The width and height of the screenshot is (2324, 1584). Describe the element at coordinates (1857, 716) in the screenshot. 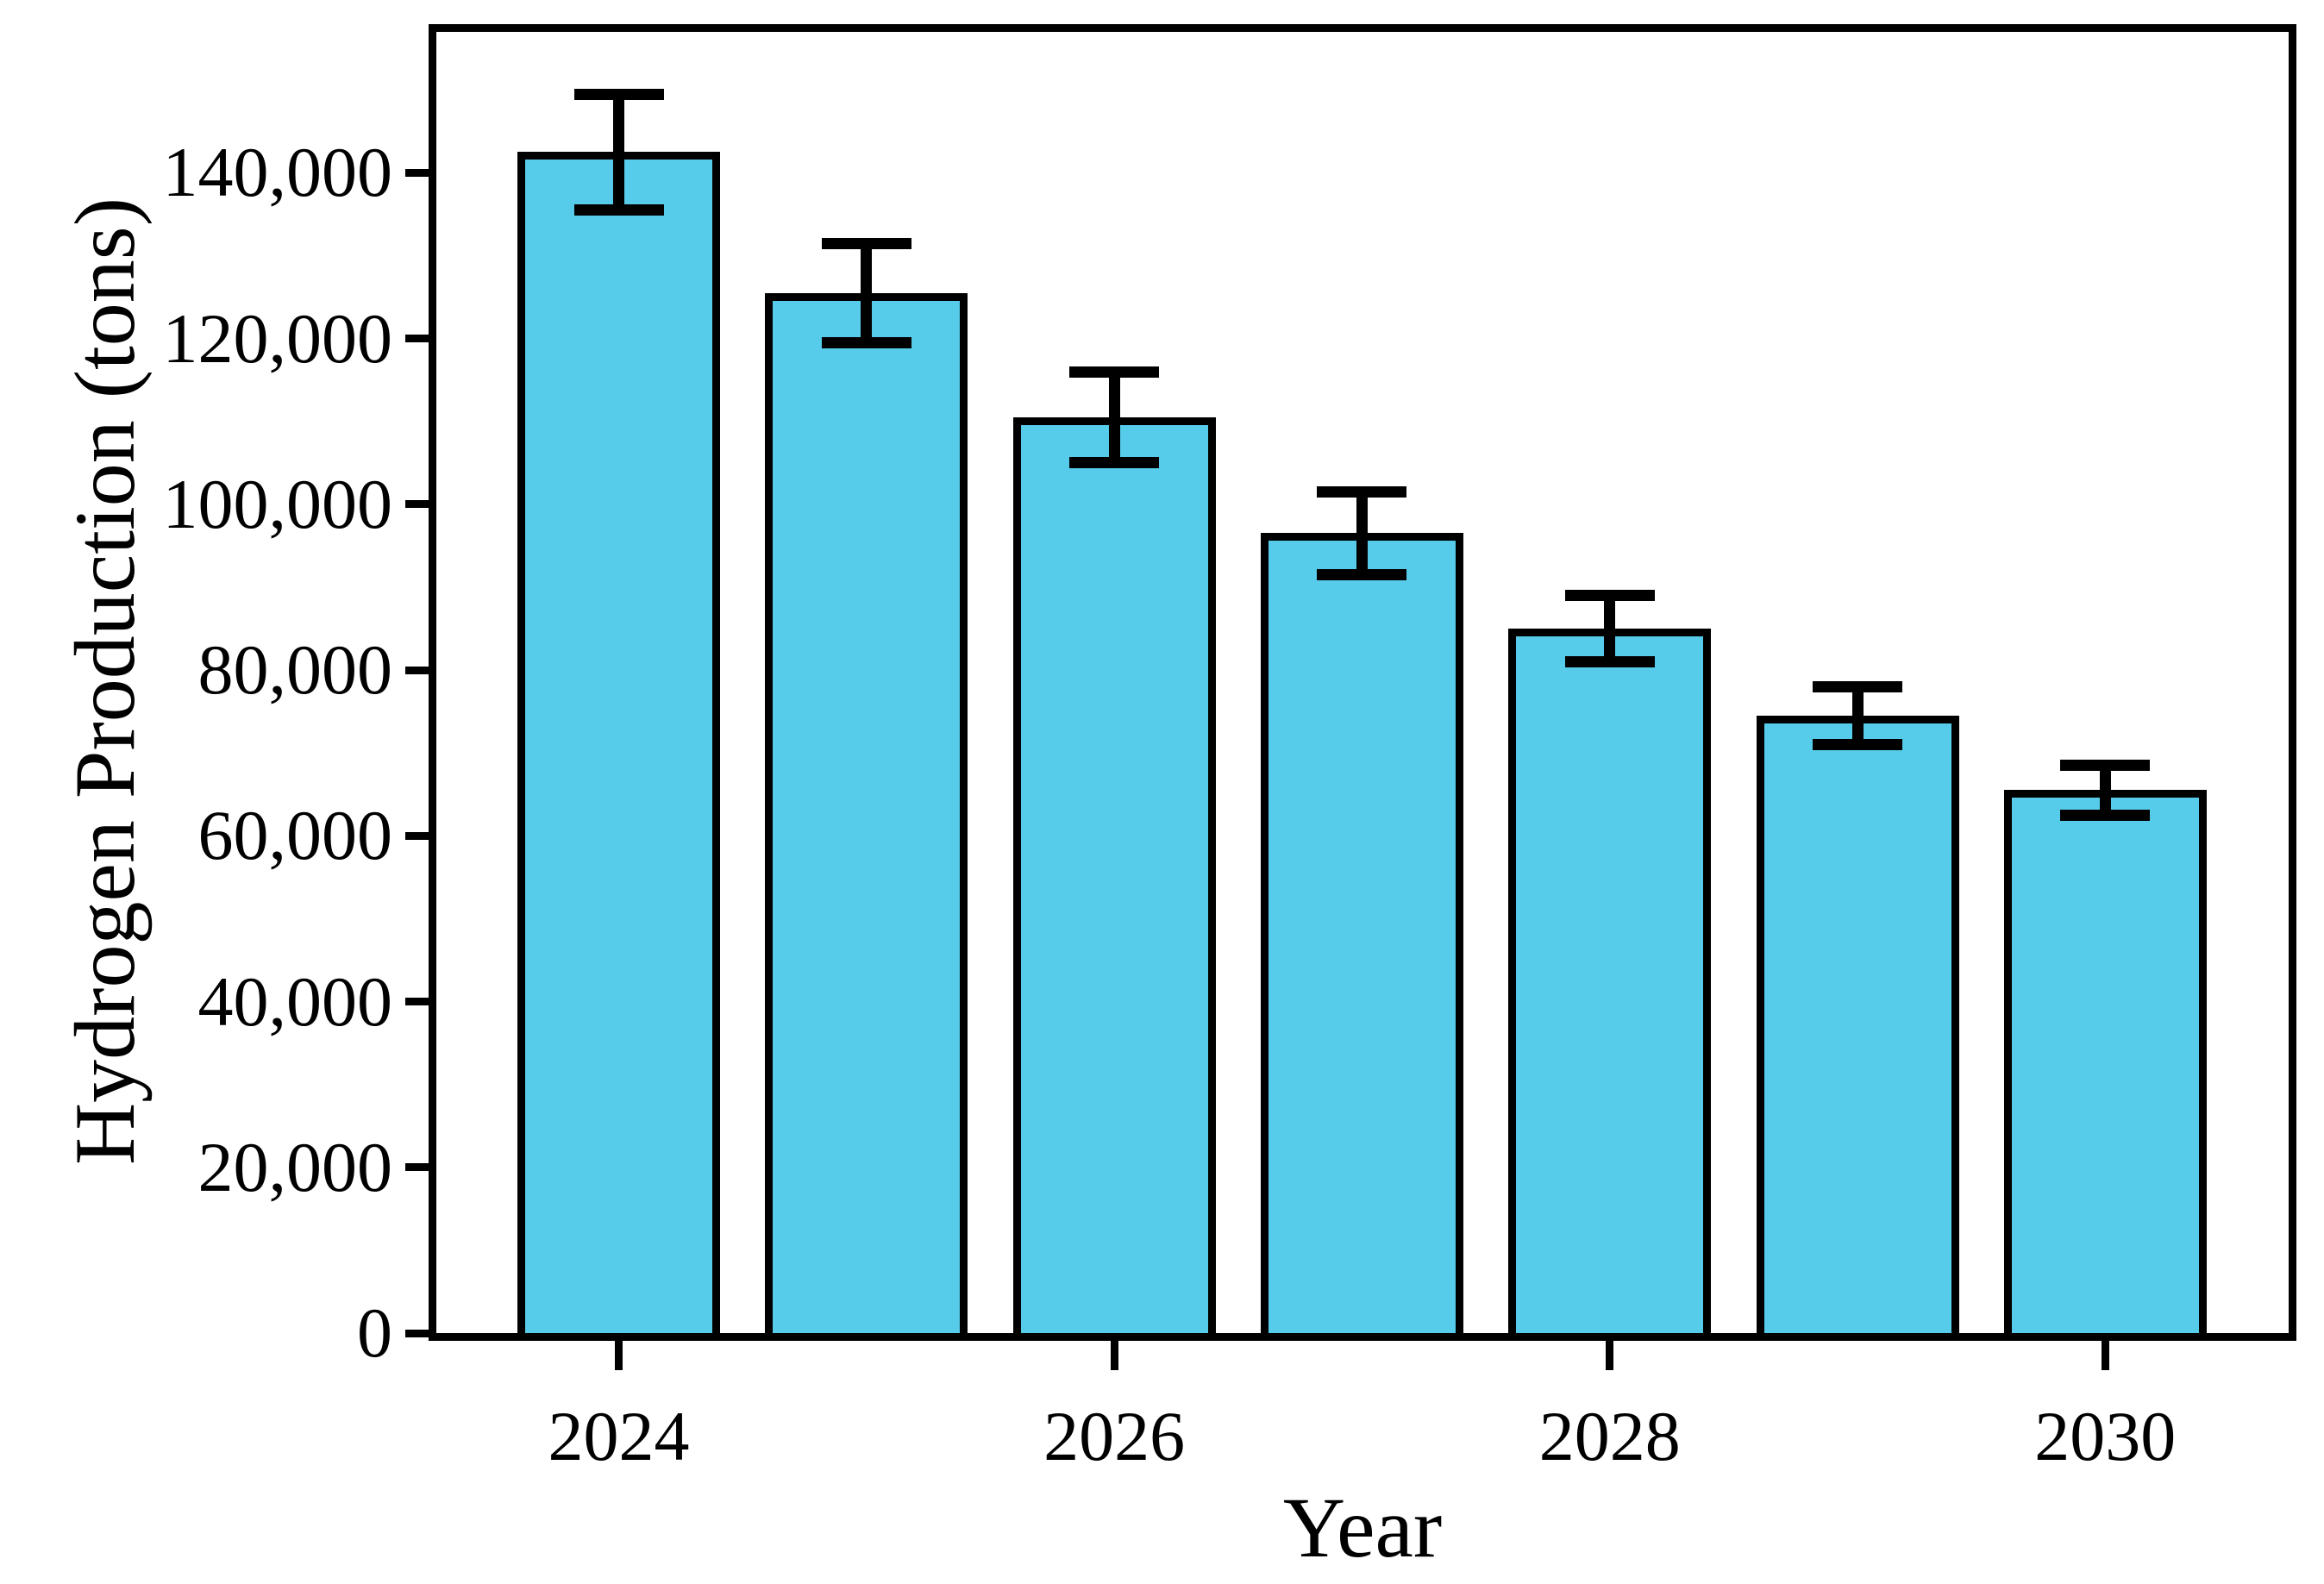

I see `error-bar-2029` at that location.